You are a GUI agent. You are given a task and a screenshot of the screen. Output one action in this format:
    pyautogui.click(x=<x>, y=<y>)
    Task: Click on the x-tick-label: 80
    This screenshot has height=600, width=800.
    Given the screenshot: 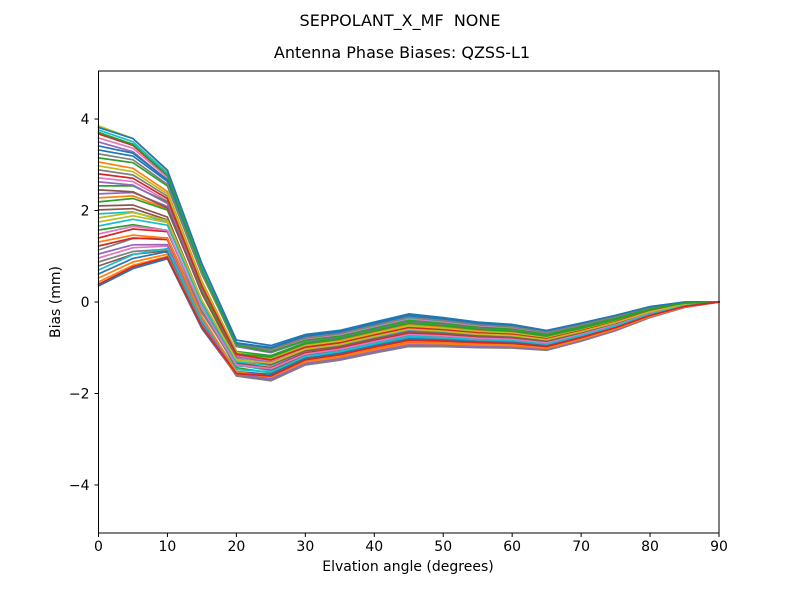 What is the action you would take?
    pyautogui.click(x=650, y=547)
    